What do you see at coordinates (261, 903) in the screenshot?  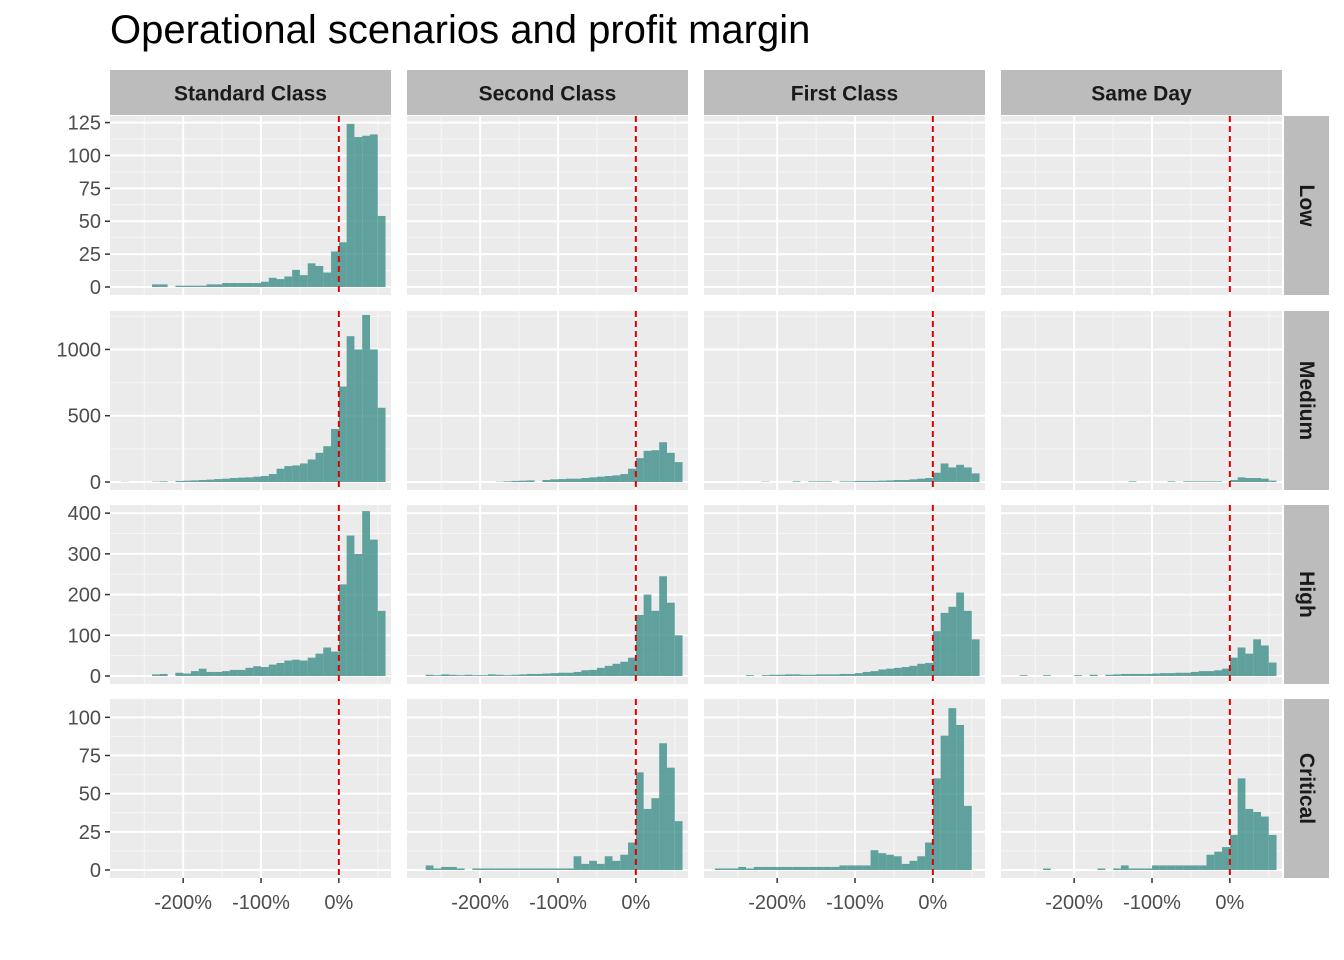 I see `x-tick-label: -100%` at bounding box center [261, 903].